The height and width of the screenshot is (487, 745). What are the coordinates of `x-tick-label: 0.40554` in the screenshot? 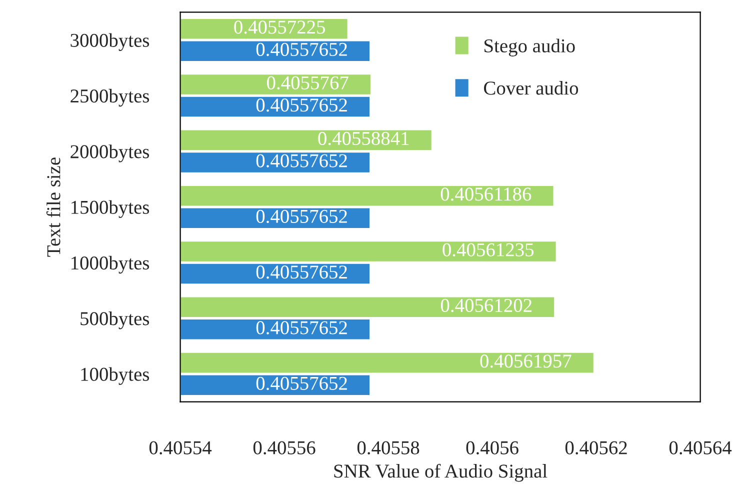 It's located at (180, 447).